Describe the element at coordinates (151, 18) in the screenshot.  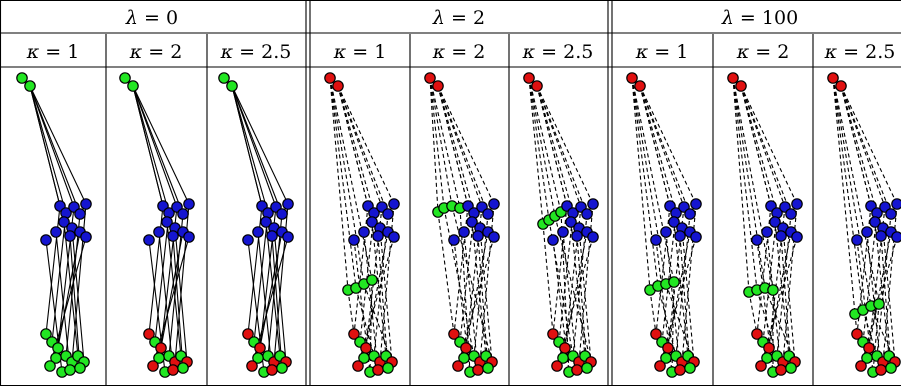
I see `group-header-lambda-0: λ = 0` at that location.